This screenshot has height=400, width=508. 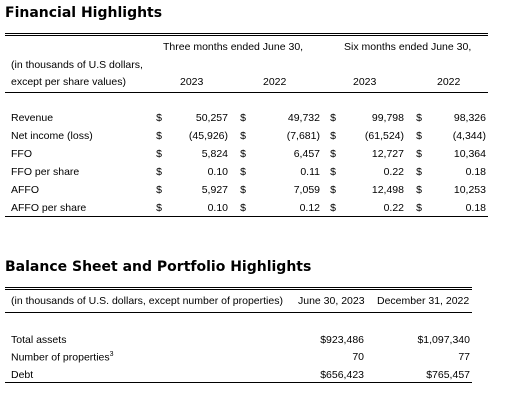 What do you see at coordinates (464, 357) in the screenshot?
I see `table-cell-value: 77` at bounding box center [464, 357].